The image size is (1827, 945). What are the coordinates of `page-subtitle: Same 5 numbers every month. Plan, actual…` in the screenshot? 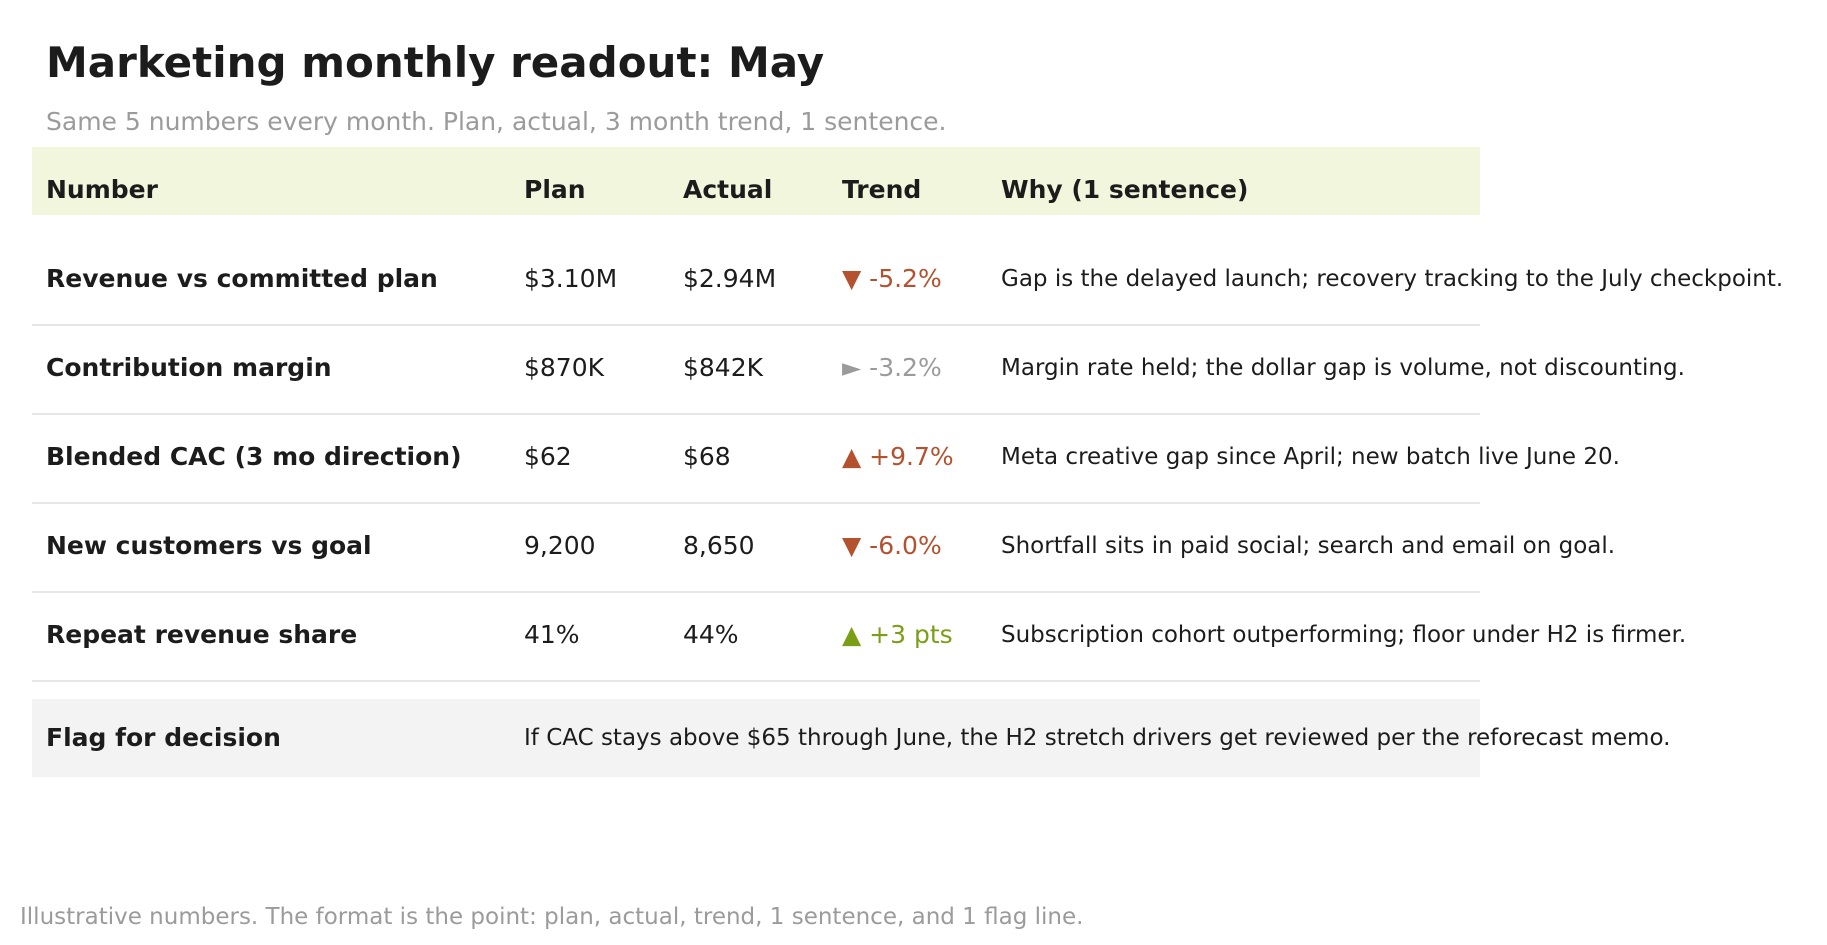 It's located at (496, 121).